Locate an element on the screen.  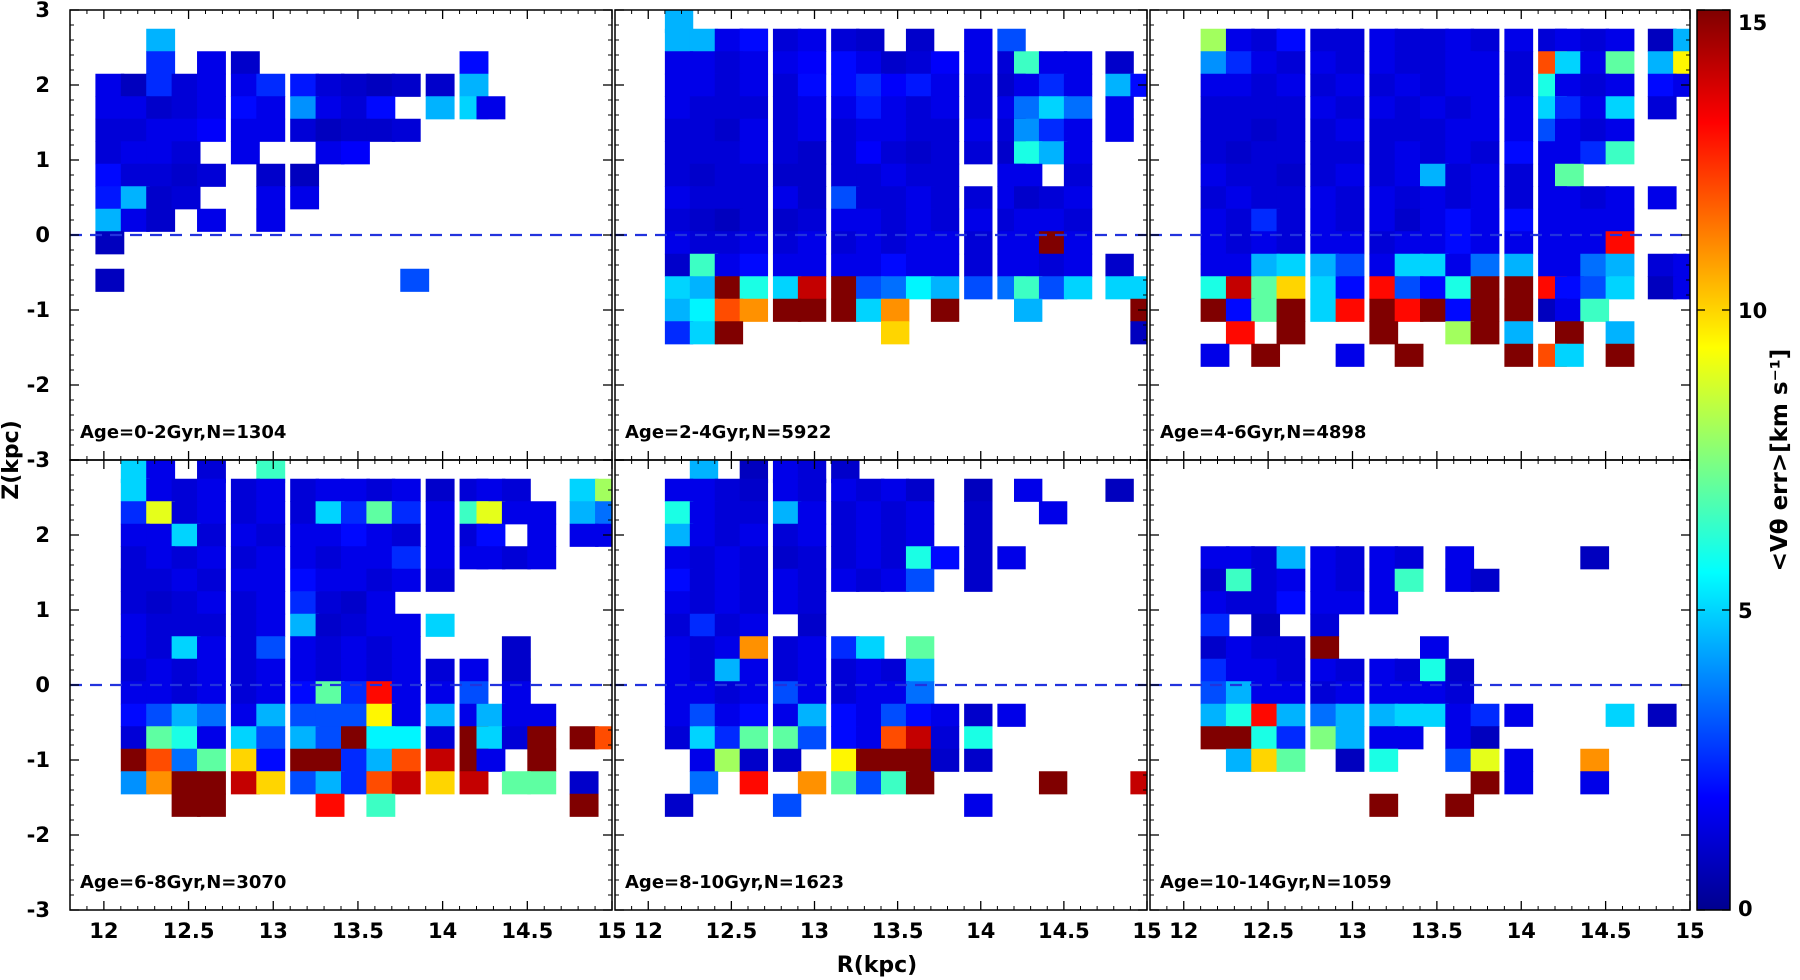
y-tick-label: -2 is located at coordinates (38, 835).